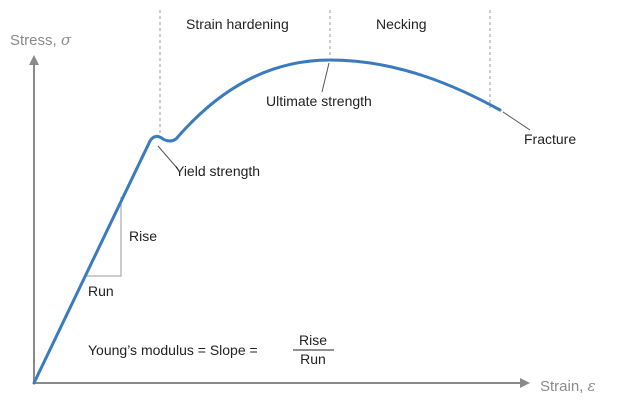 The height and width of the screenshot is (409, 635). What do you see at coordinates (167, 157) in the screenshot?
I see `yield-leader-line` at bounding box center [167, 157].